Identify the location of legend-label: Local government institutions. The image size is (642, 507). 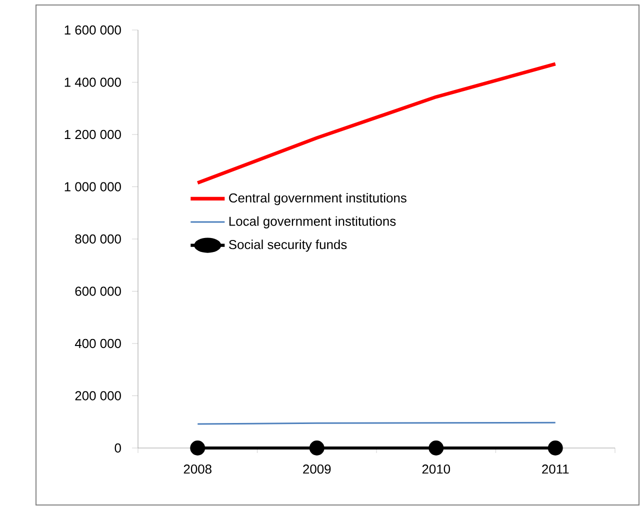
(312, 222).